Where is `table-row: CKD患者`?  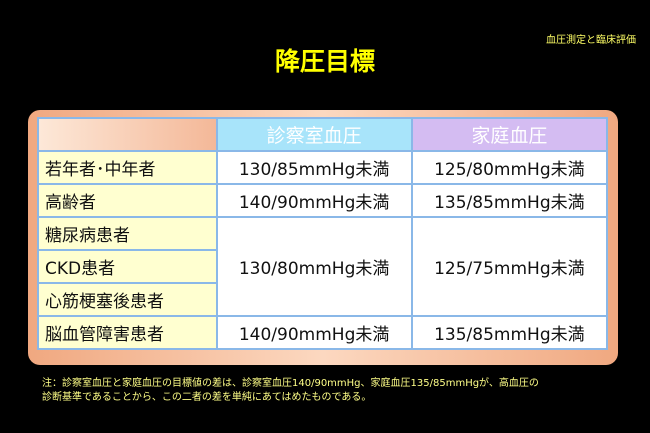
table-row: CKD患者 is located at coordinates (322, 266).